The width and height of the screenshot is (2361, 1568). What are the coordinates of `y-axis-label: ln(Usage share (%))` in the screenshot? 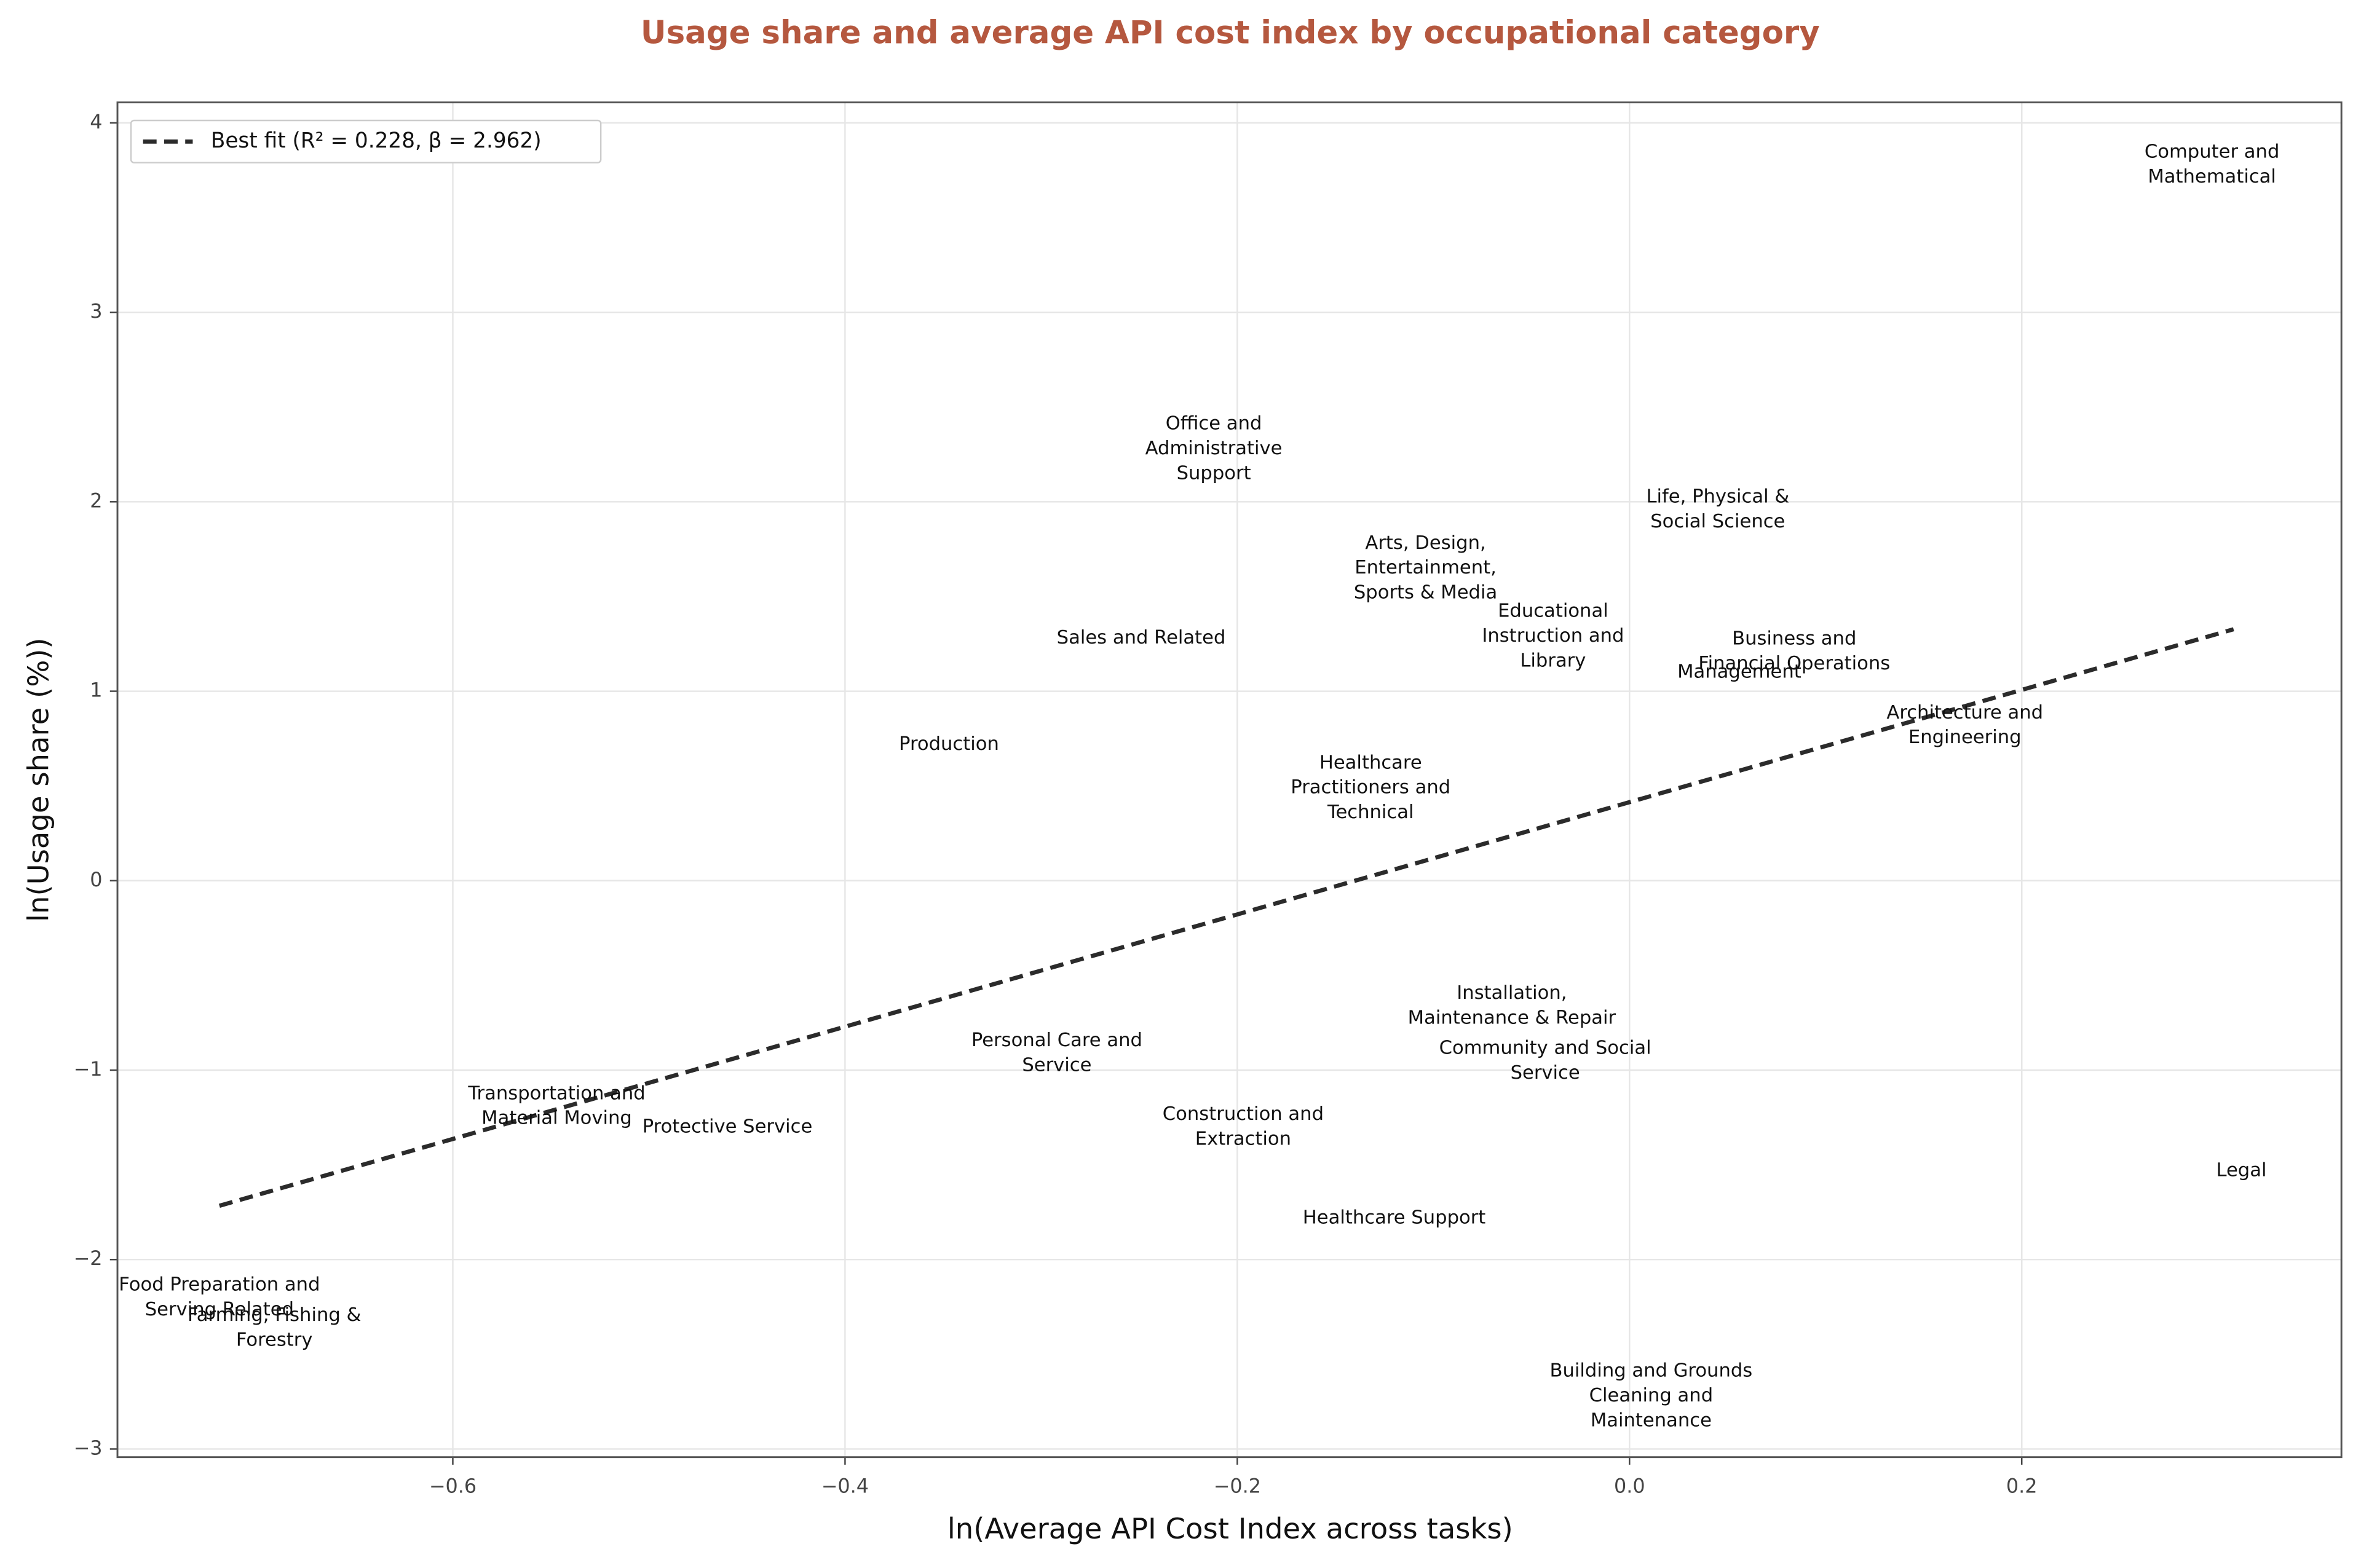 It's located at (38, 779).